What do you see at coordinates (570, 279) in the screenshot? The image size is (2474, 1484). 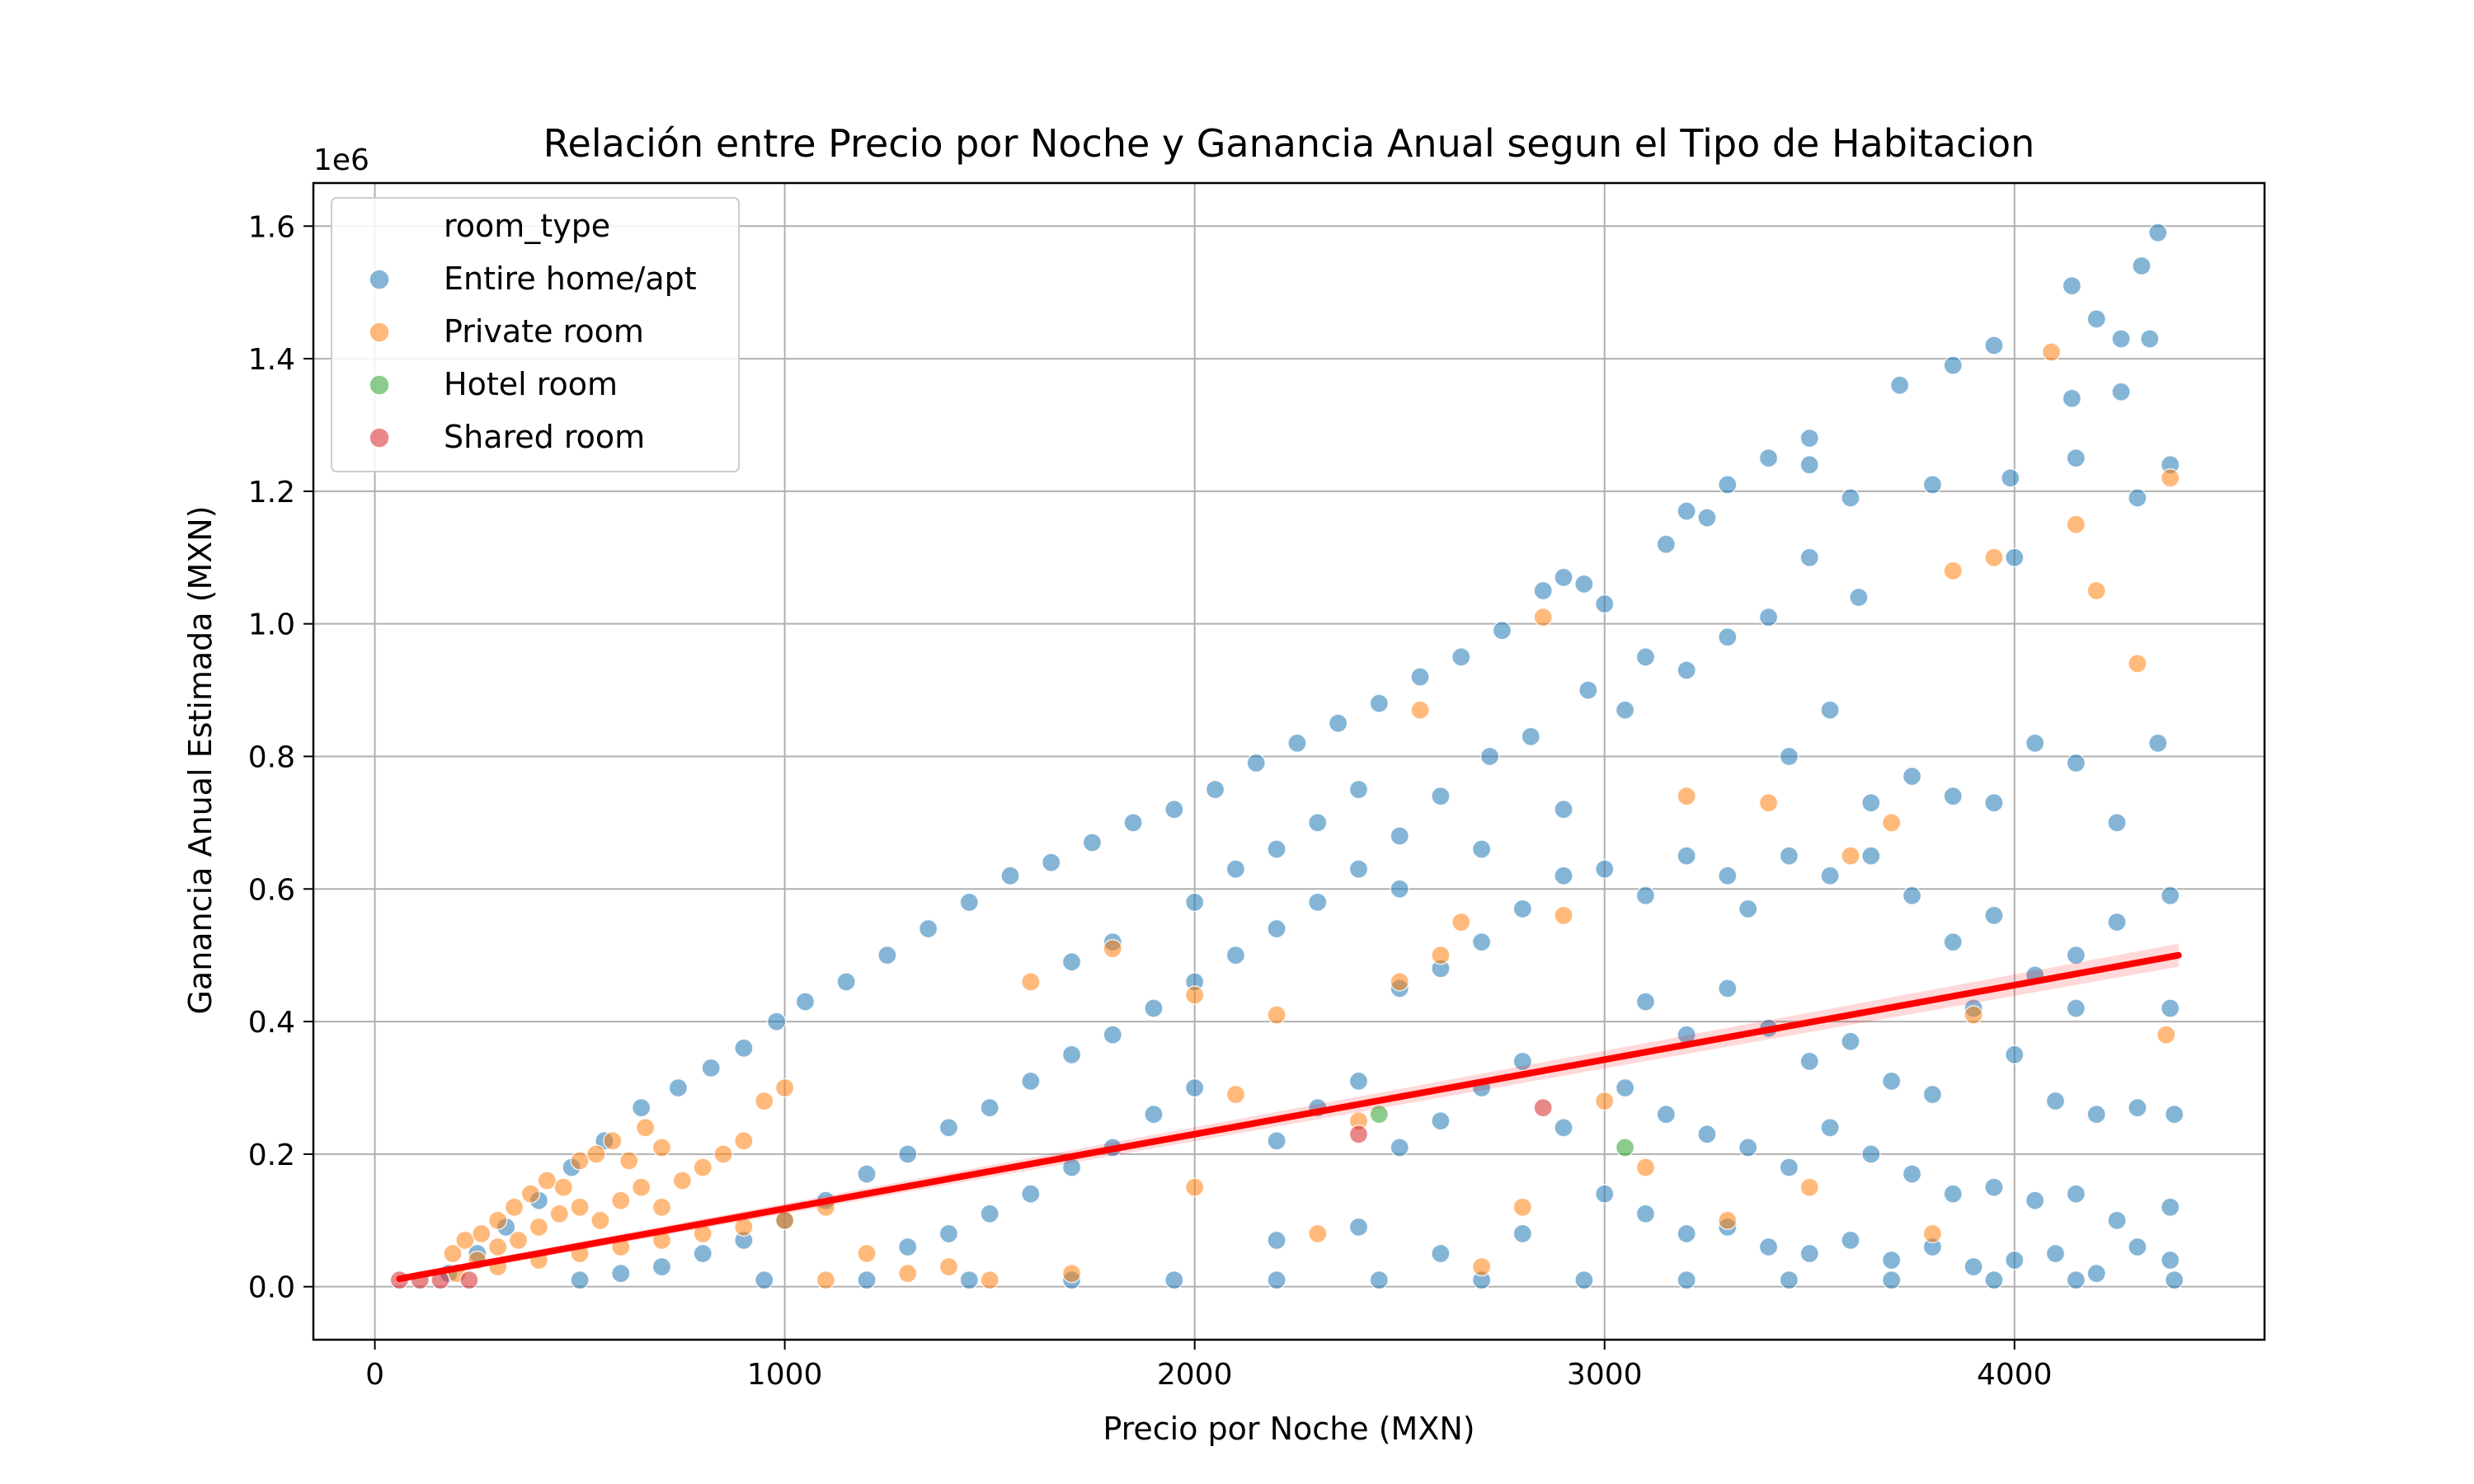 I see `legend-label: Entire home/apt` at bounding box center [570, 279].